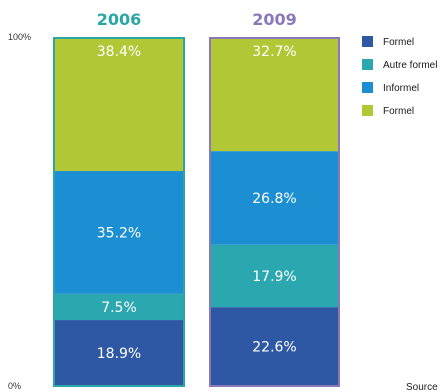  I want to click on data-label: 17.9%, so click(274, 277).